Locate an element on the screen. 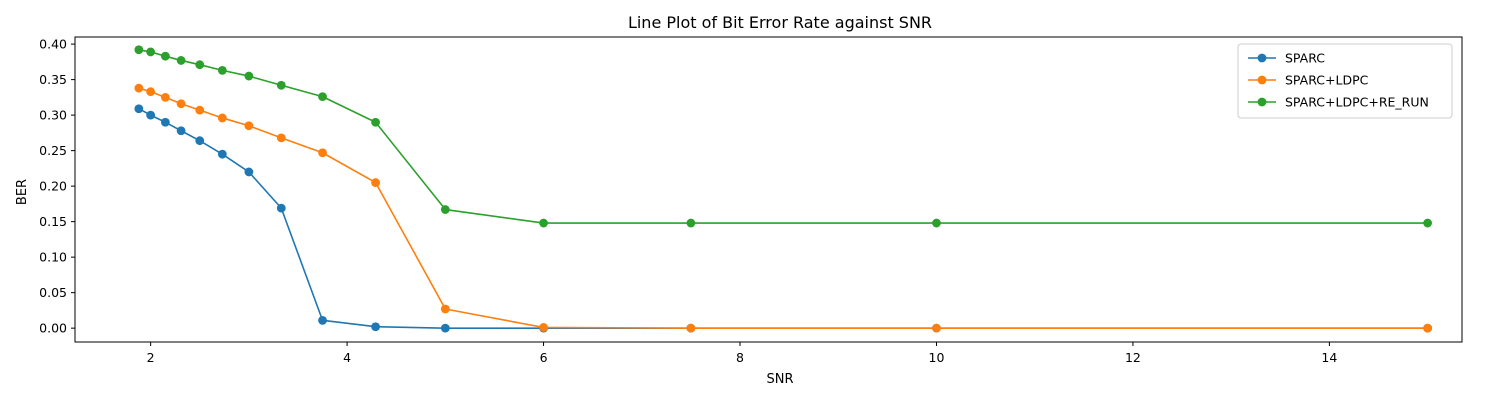 The height and width of the screenshot is (400, 1500). y-axis-ticks: 0.00 0.05 0.10 0.15 0.20 0.25 0.30 0.35 0.40 is located at coordinates (57, 186).